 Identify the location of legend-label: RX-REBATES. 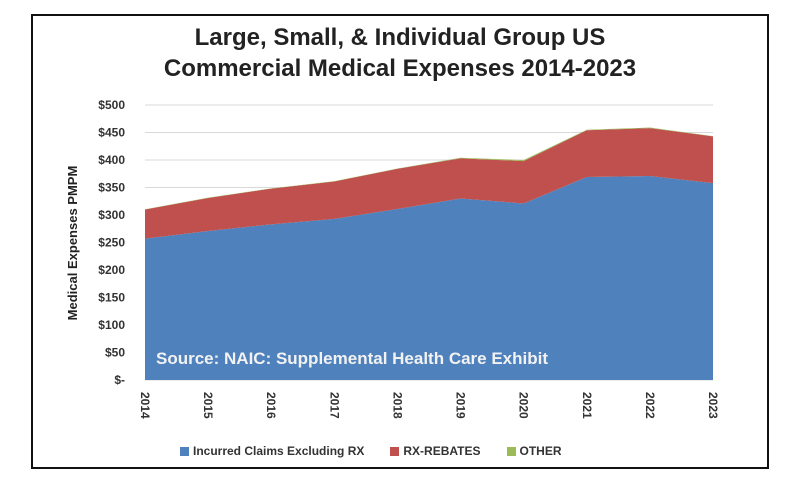
(442, 451).